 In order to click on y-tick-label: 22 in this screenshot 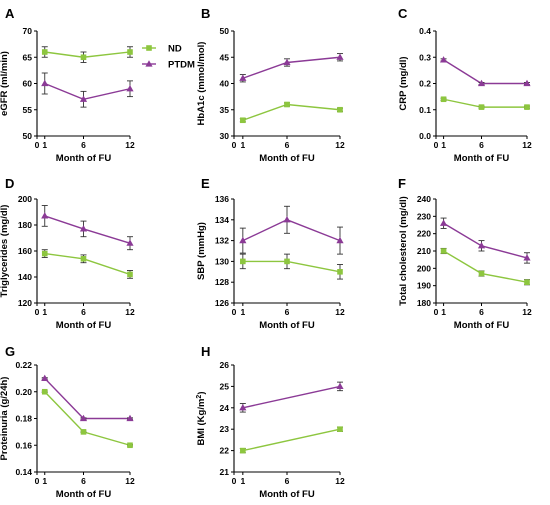, I will do `click(225, 451)`.